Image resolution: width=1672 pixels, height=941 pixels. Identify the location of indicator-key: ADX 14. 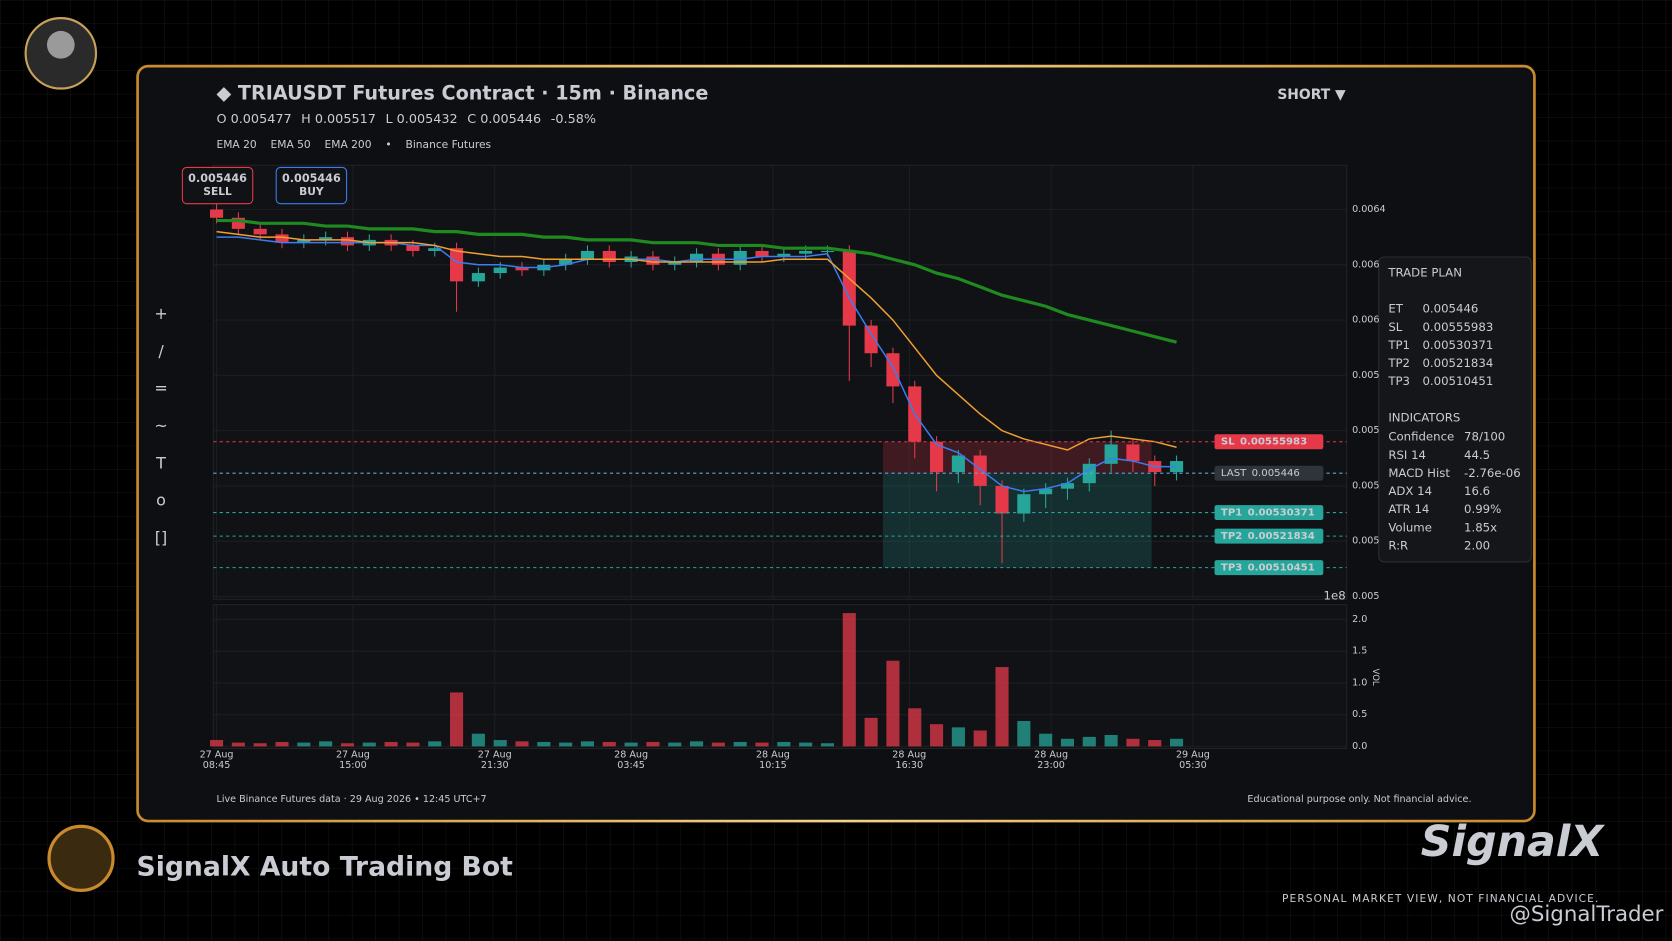
(1410, 491).